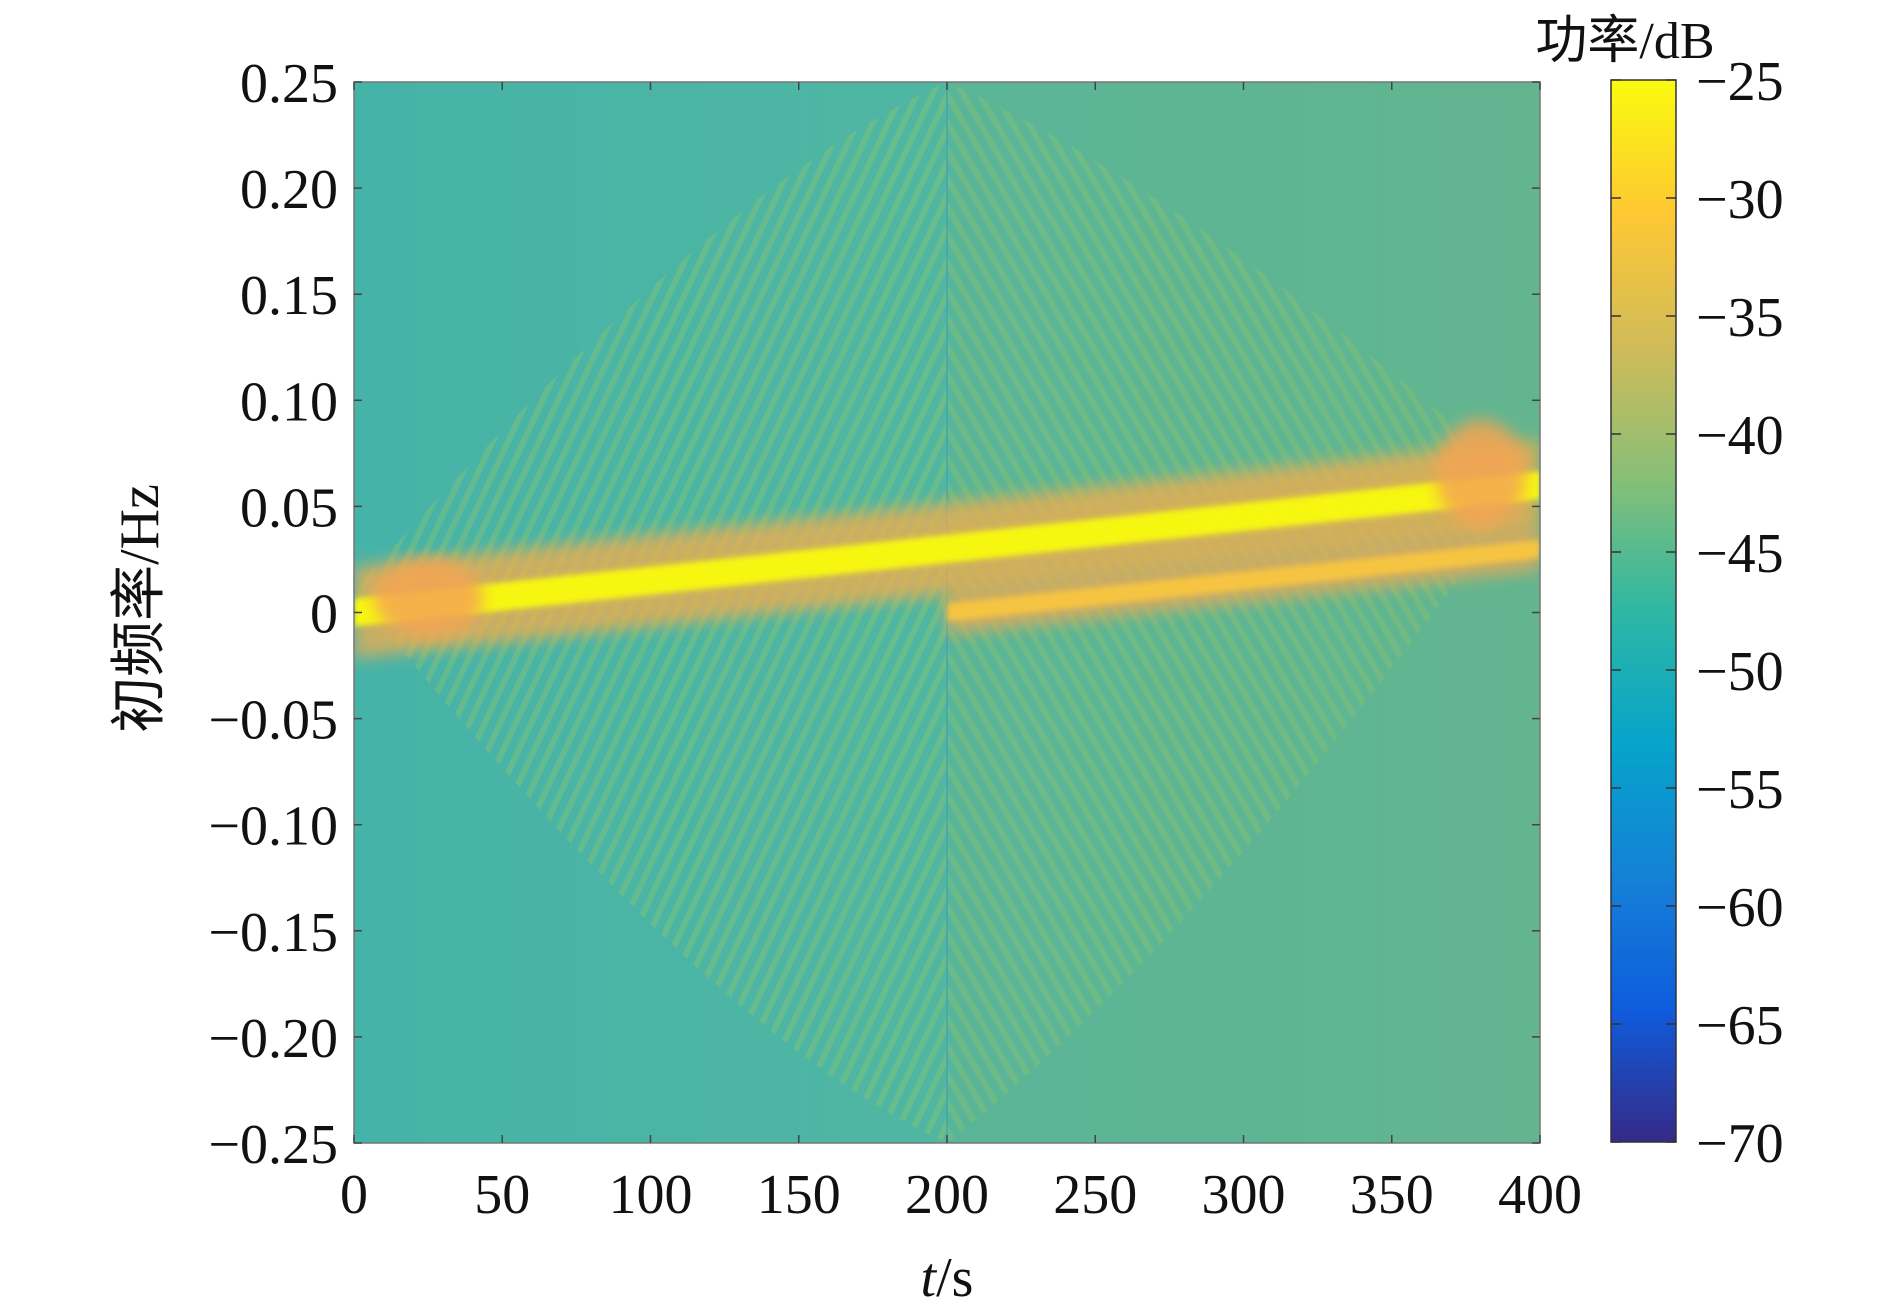 This screenshot has height=1316, width=1890. Describe the element at coordinates (1480, 474) in the screenshot. I see `ridge-end-blob` at that location.